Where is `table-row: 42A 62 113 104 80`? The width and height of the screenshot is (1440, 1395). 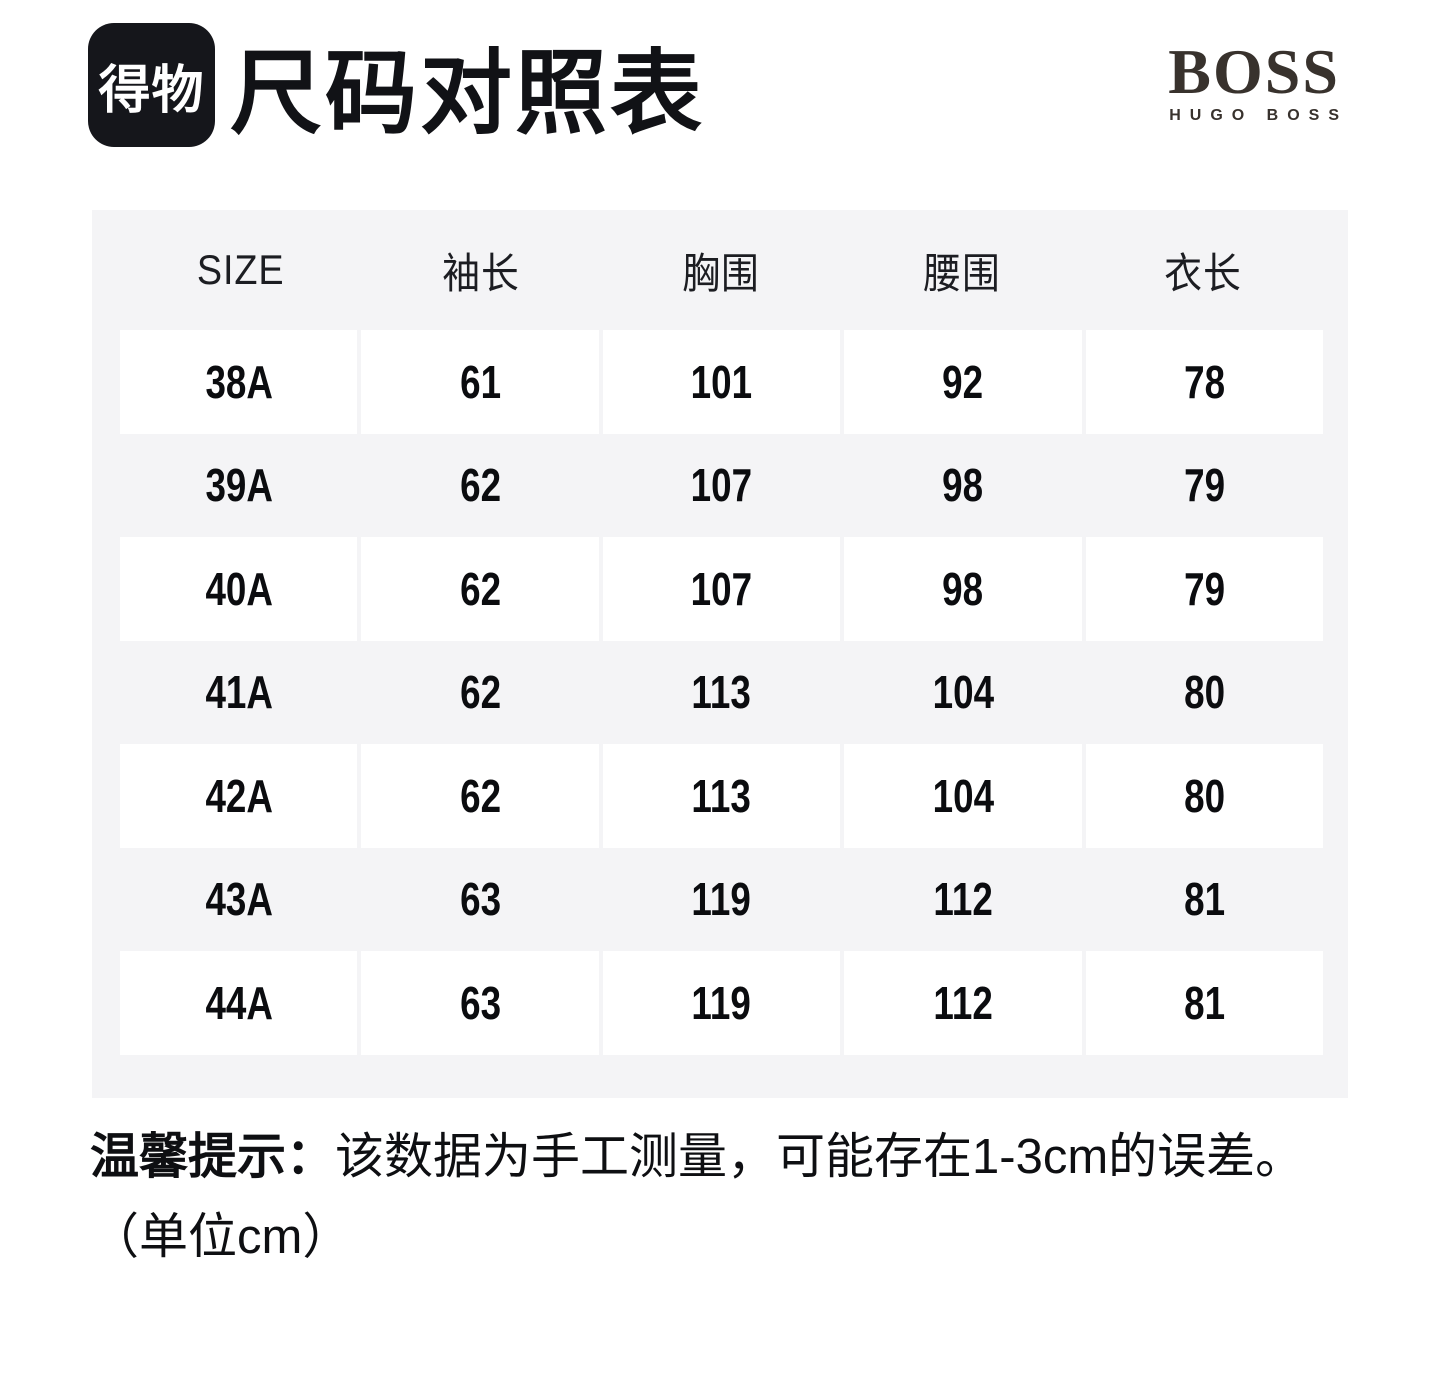
table-row: 42A 62 113 104 80 is located at coordinates (721, 796).